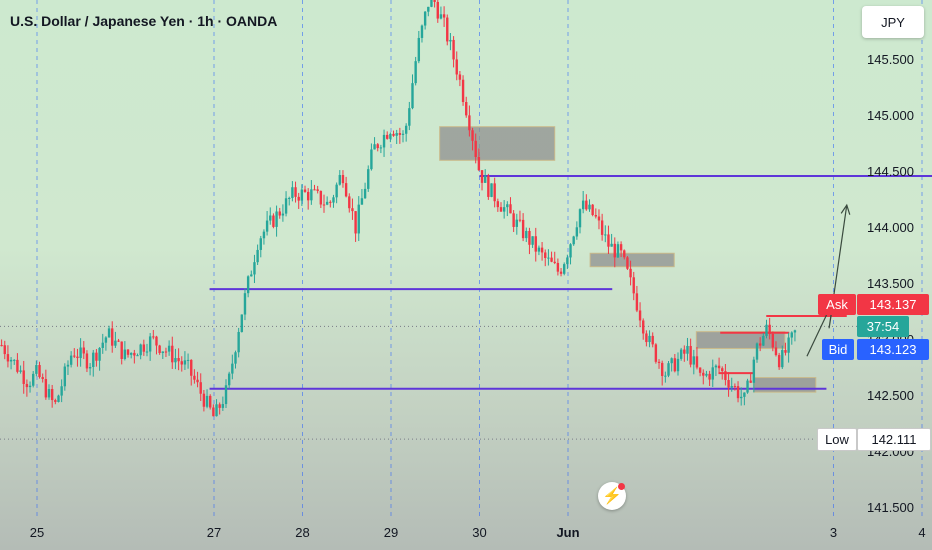 The width and height of the screenshot is (932, 550). Describe the element at coordinates (302, 532) in the screenshot. I see `x-tick-label: 28` at that location.